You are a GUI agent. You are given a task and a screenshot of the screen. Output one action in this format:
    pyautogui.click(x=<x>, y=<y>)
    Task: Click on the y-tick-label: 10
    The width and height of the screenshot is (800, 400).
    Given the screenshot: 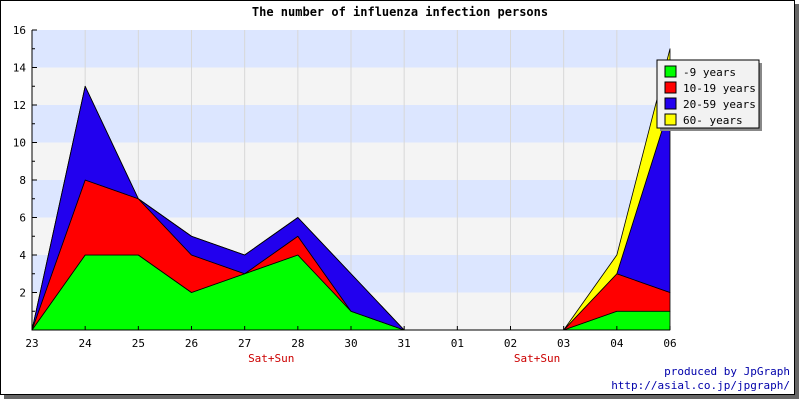 What is the action you would take?
    pyautogui.click(x=19, y=143)
    